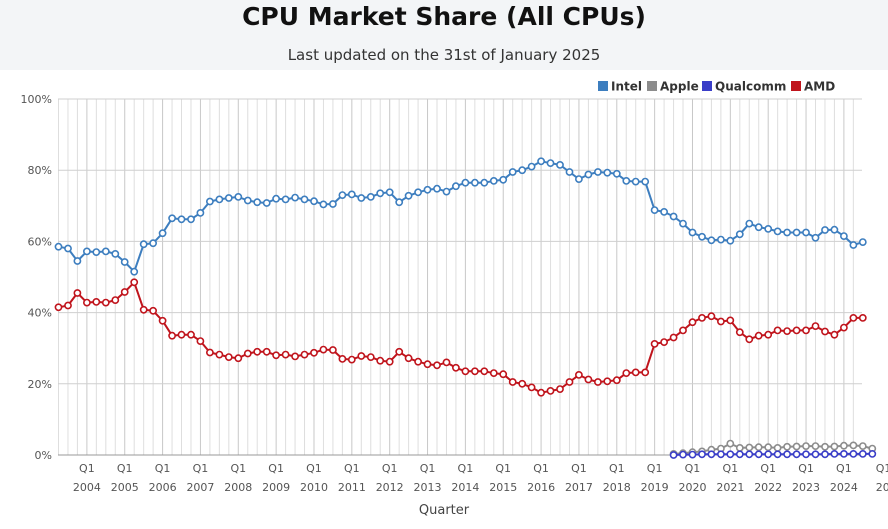 This screenshot has width=888, height=529. Describe the element at coordinates (626, 87) in the screenshot. I see `legend-label-intel: Intel` at that location.